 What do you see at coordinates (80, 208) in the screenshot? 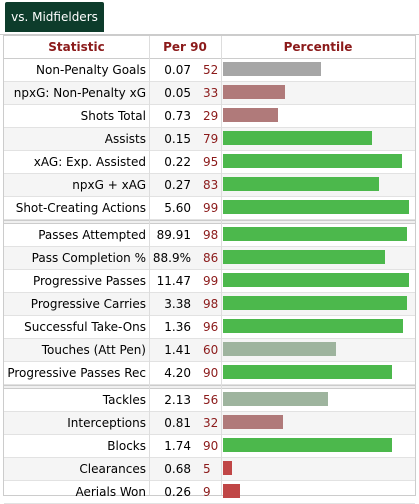
I see `stat-label: Shot-Creating Actions` at bounding box center [80, 208].